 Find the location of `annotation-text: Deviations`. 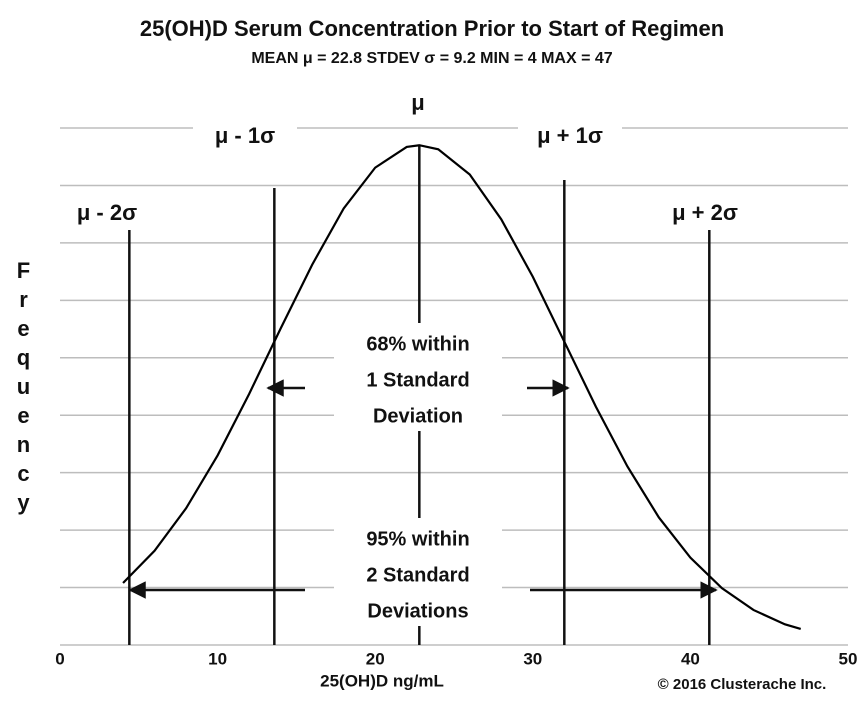

annotation-text: Deviations is located at coordinates (417, 611).